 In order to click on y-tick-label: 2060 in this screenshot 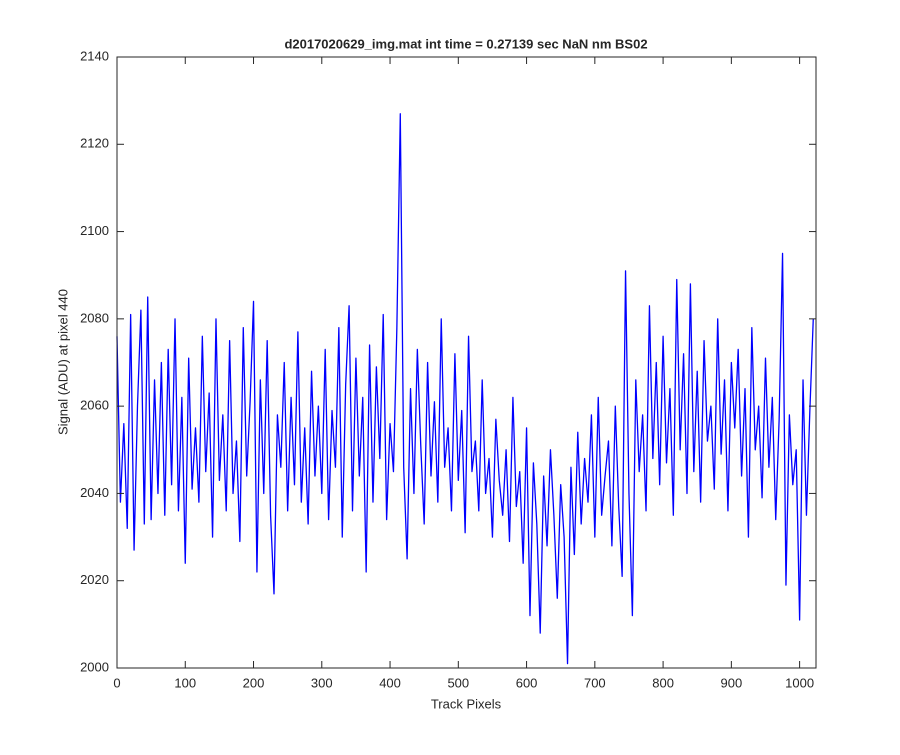, I will do `click(94, 405)`.